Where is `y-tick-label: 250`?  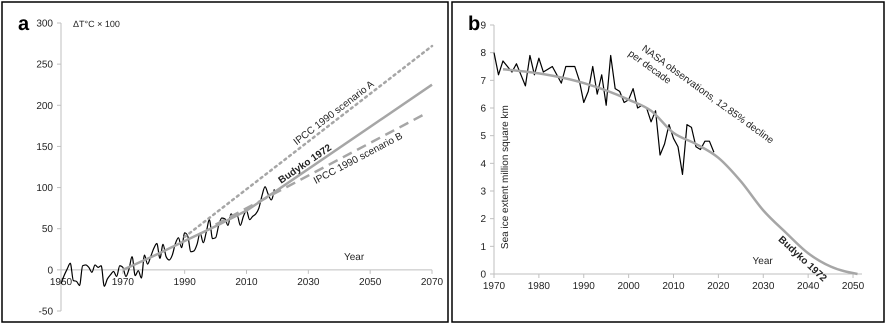
y-tick-label: 250 is located at coordinates (45, 65).